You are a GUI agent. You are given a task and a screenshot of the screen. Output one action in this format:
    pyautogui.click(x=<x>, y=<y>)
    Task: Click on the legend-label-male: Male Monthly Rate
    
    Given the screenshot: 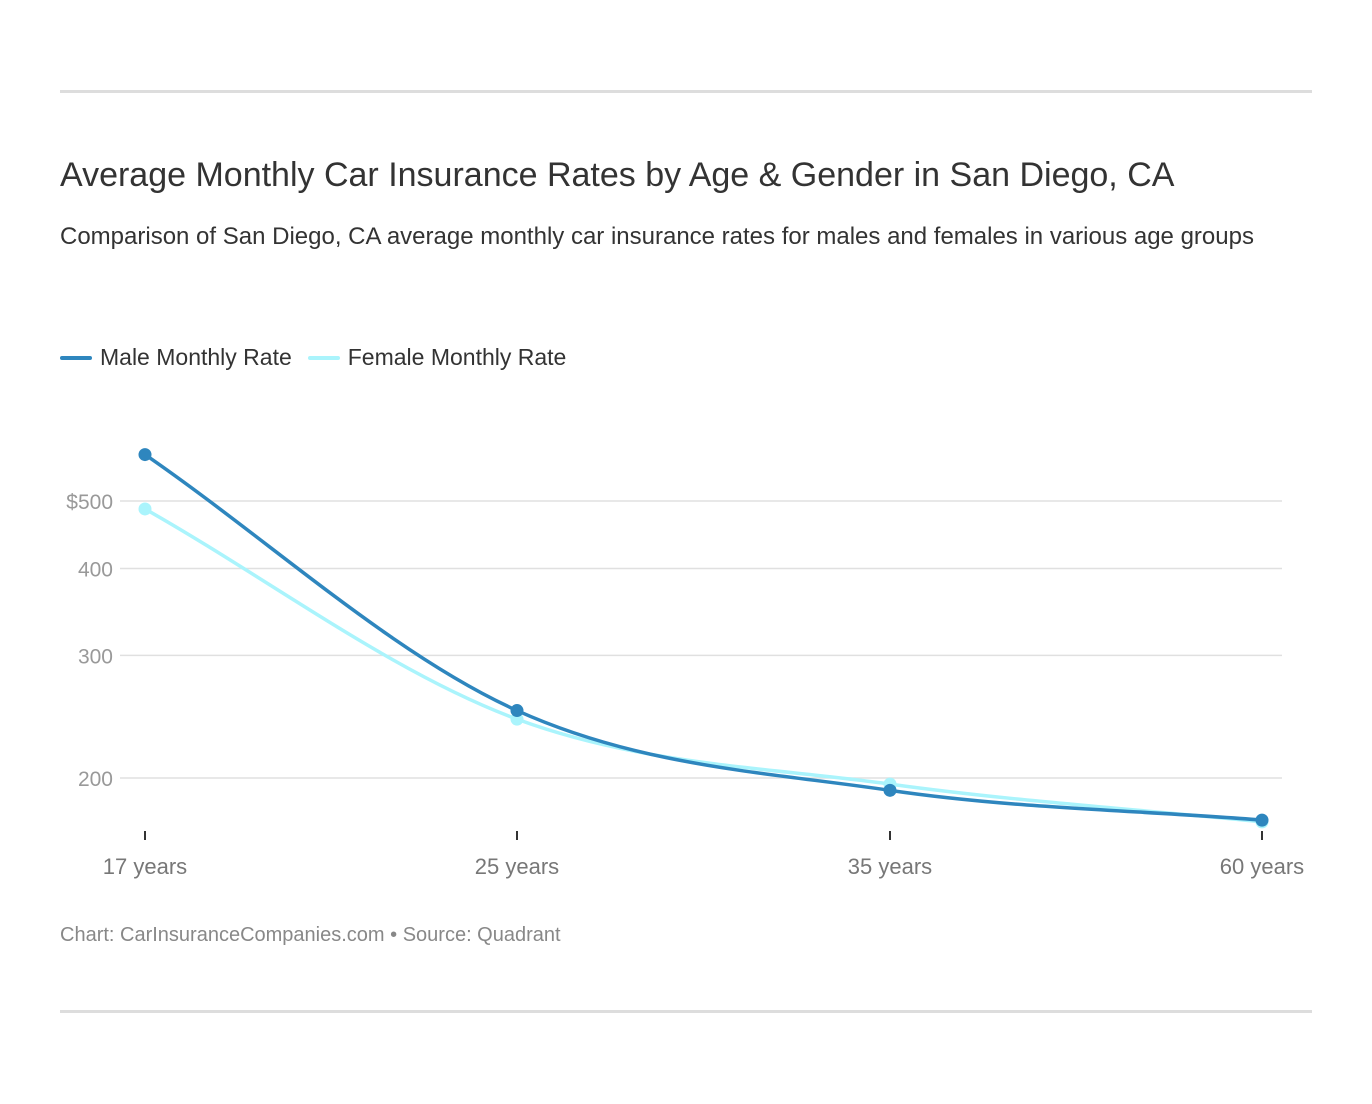 What is the action you would take?
    pyautogui.click(x=196, y=357)
    